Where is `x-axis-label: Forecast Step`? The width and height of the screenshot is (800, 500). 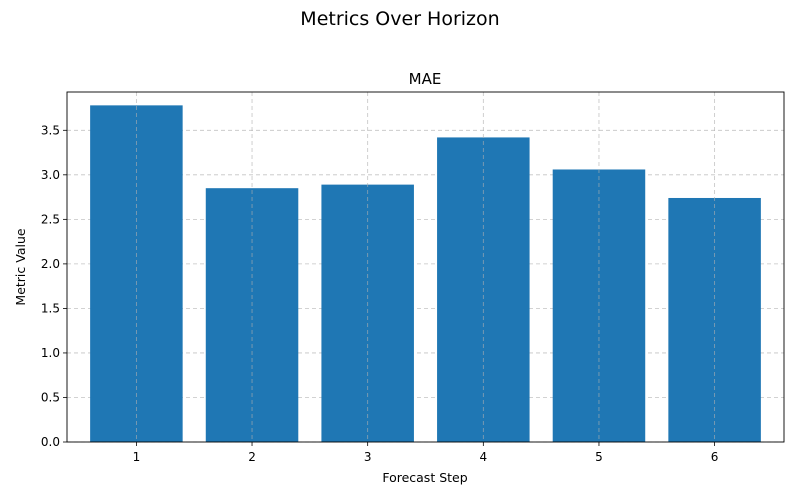 x-axis-label: Forecast Step is located at coordinates (424, 477).